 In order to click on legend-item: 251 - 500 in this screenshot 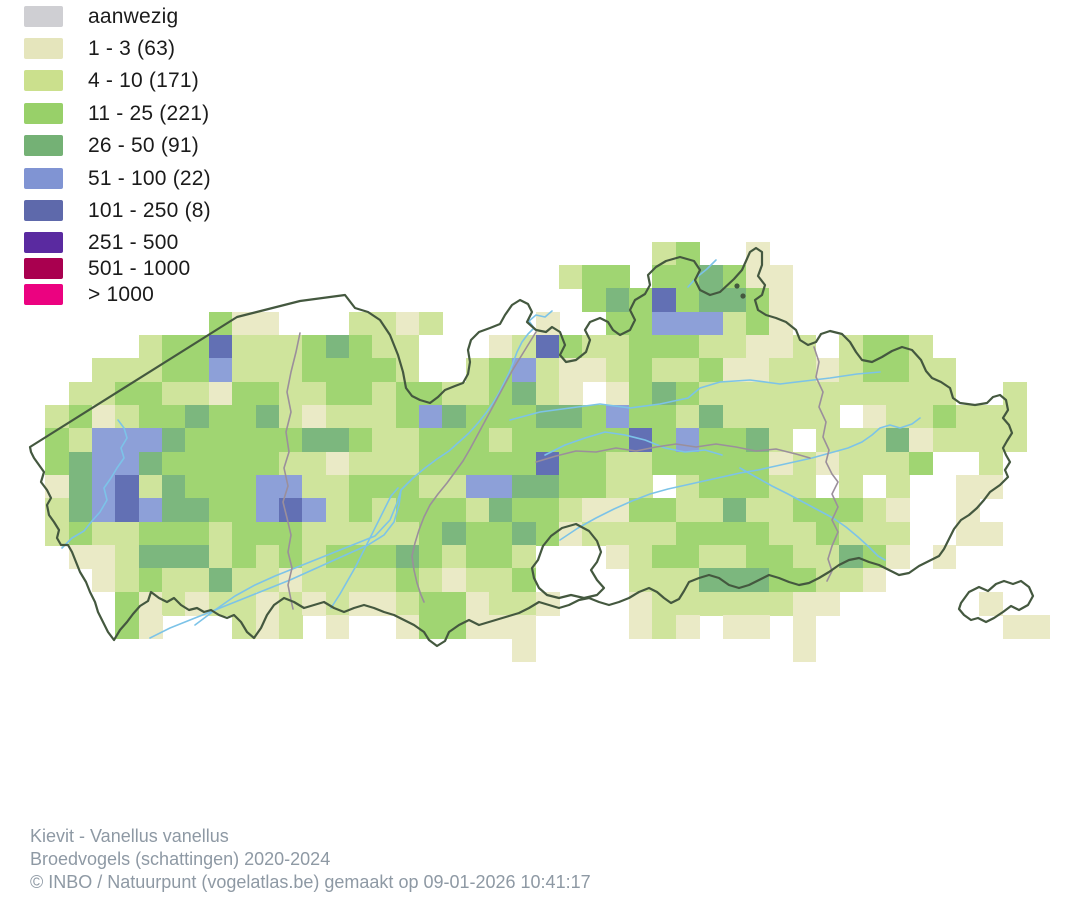, I will do `click(101, 242)`.